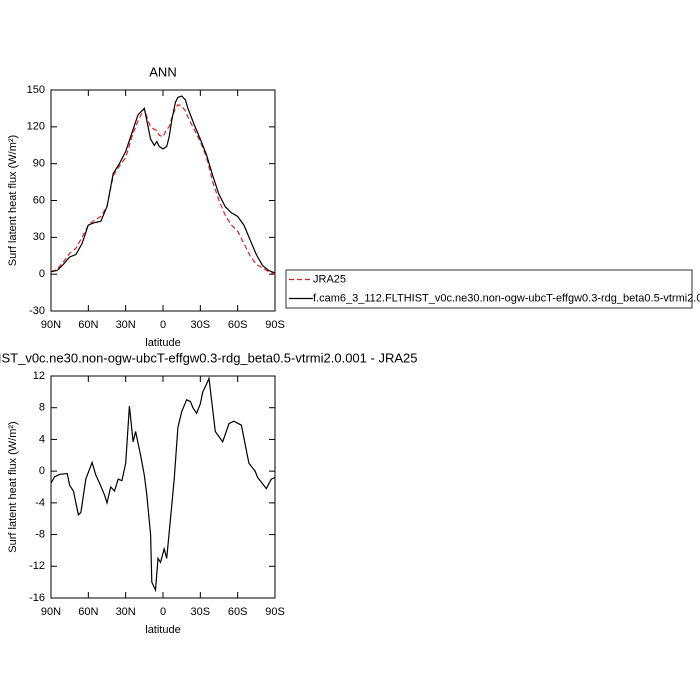  What do you see at coordinates (36, 90) in the screenshot?
I see `y-tick-label: 150` at bounding box center [36, 90].